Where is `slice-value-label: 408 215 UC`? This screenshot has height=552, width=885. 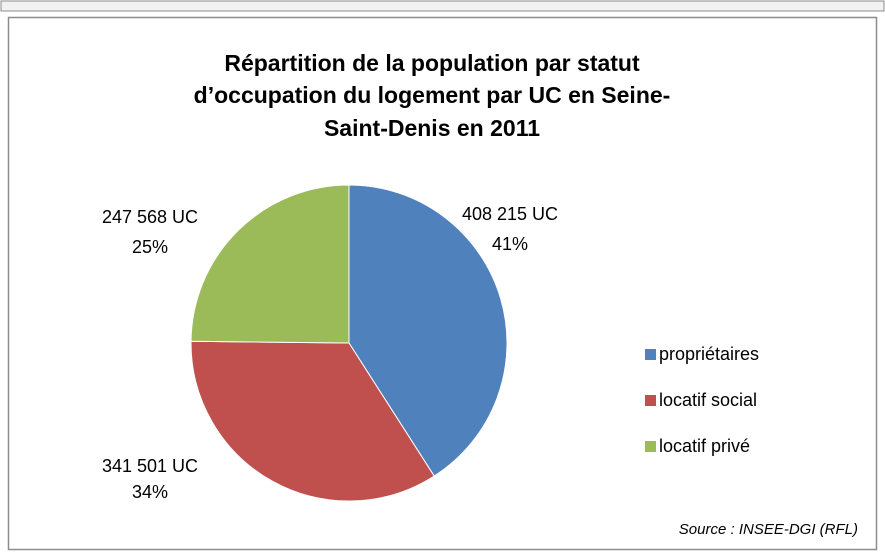 slice-value-label: 408 215 UC is located at coordinates (510, 214).